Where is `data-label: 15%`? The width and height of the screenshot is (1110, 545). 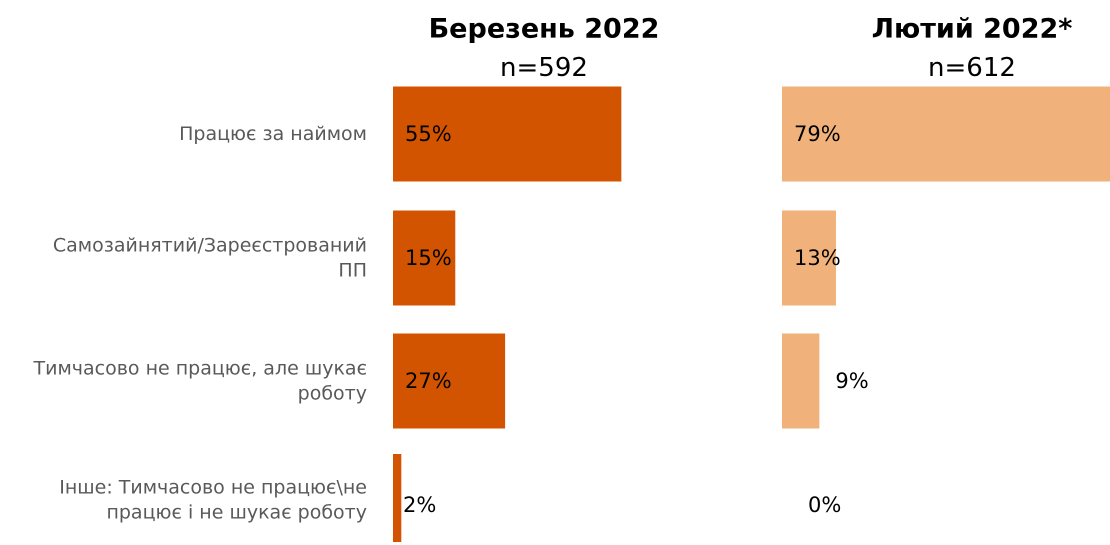
data-label: 15% is located at coordinates (428, 258).